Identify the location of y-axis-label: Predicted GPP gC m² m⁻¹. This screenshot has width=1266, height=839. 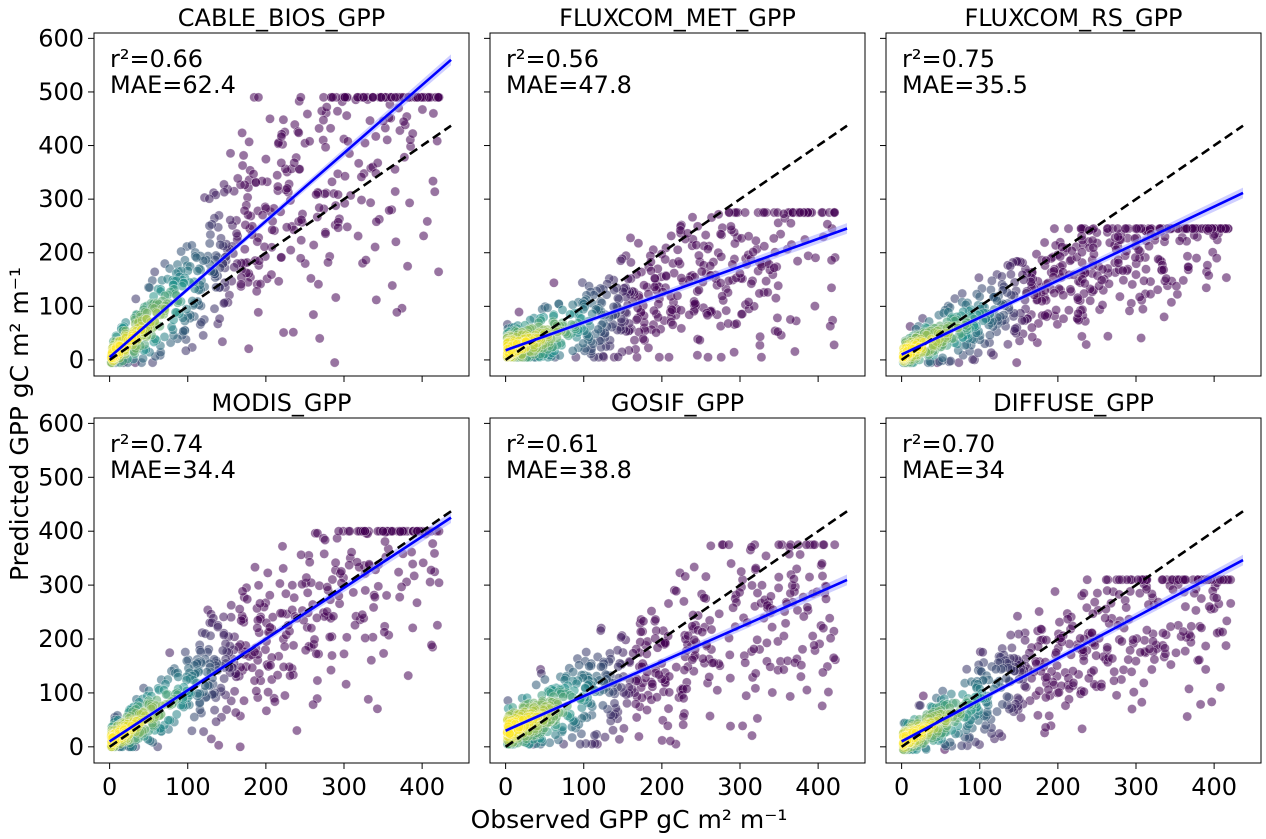
(19, 424).